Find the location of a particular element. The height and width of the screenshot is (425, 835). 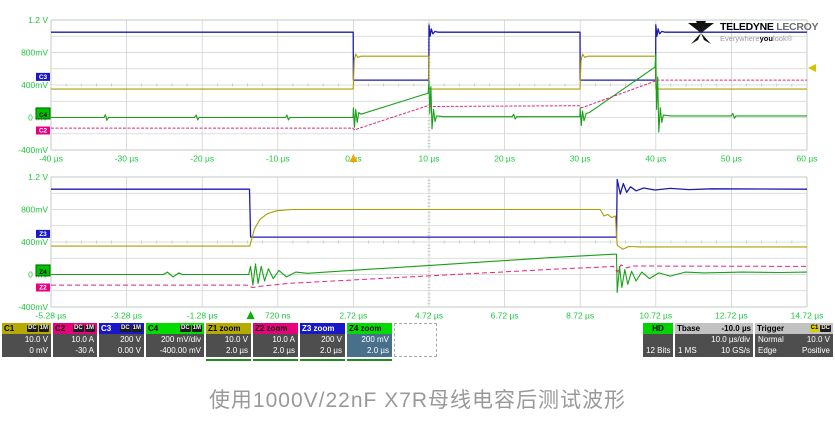

waveform-z2 is located at coordinates (429, 276).